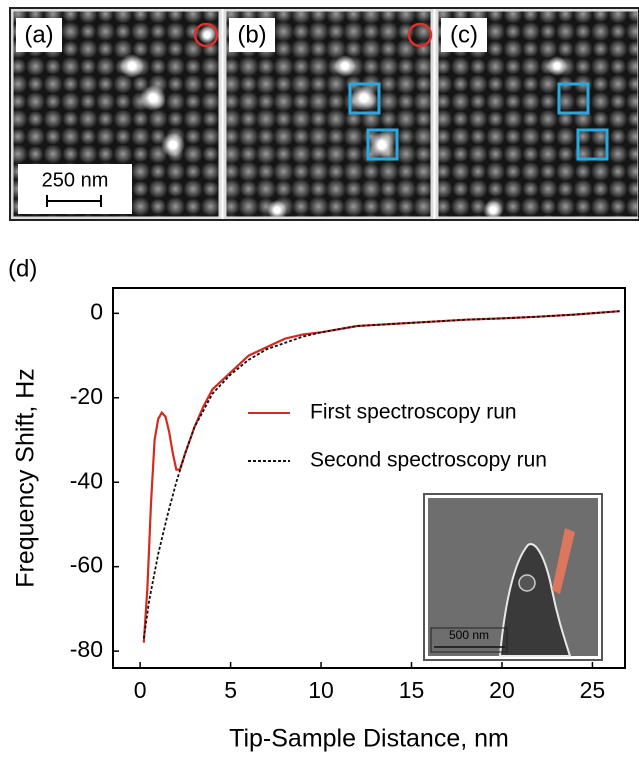  I want to click on y-tick-label: -80, so click(86, 649).